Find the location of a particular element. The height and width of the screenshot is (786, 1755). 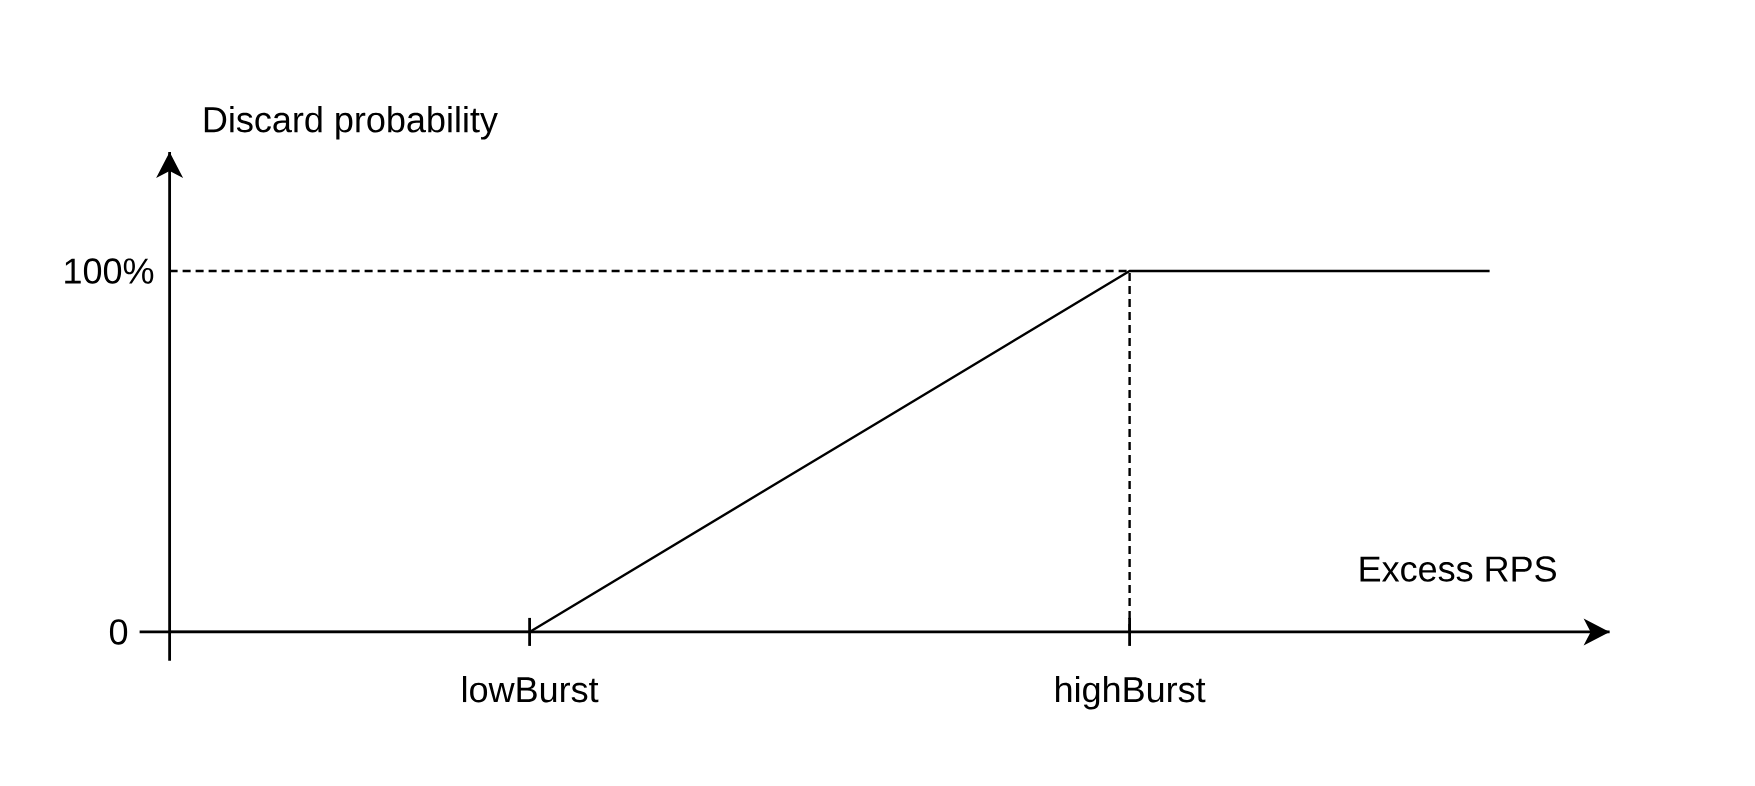

x-axis-title: Excess RPS is located at coordinates (1458, 569).